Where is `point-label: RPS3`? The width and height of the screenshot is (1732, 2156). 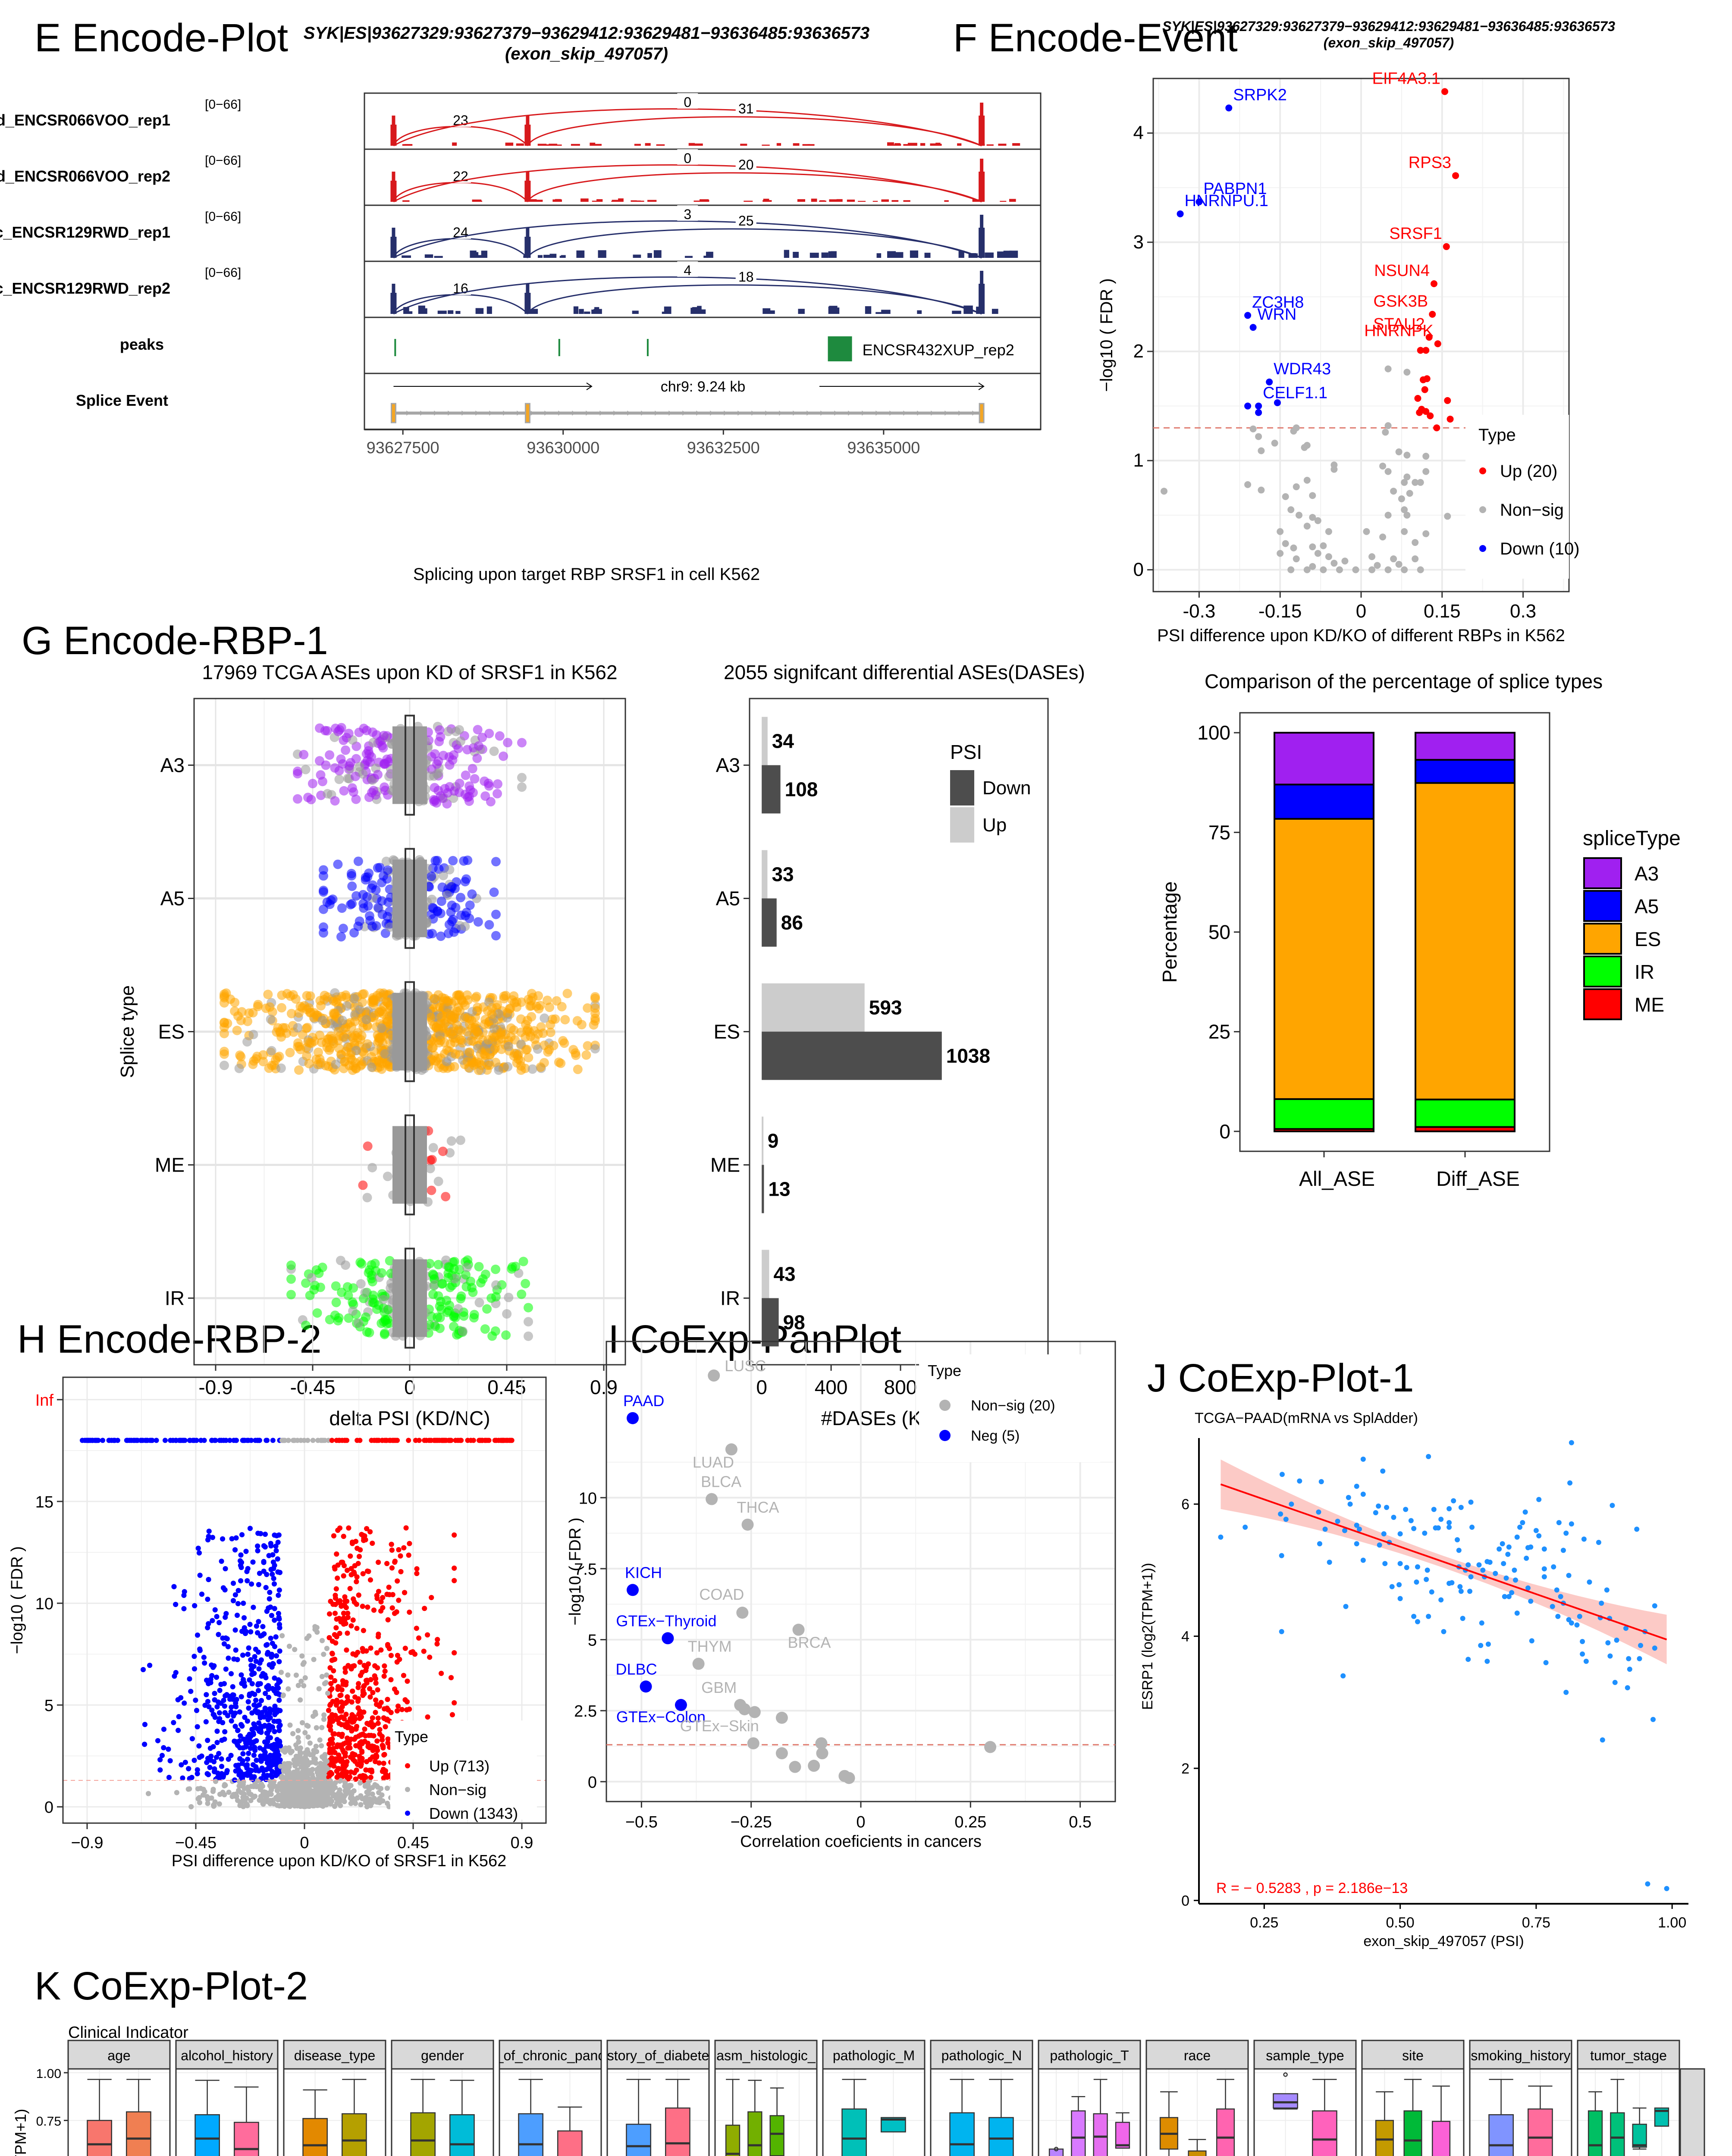
point-label: RPS3 is located at coordinates (1430, 163).